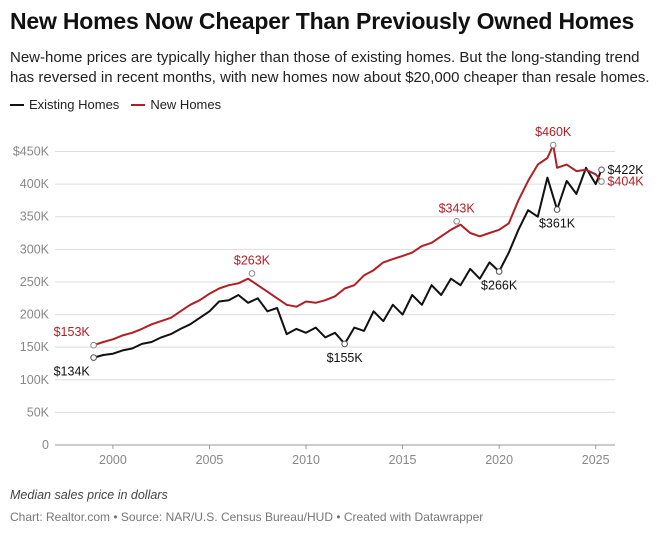 The image size is (660, 533). Describe the element at coordinates (625, 170) in the screenshot. I see `annotation-label: $422K` at that location.